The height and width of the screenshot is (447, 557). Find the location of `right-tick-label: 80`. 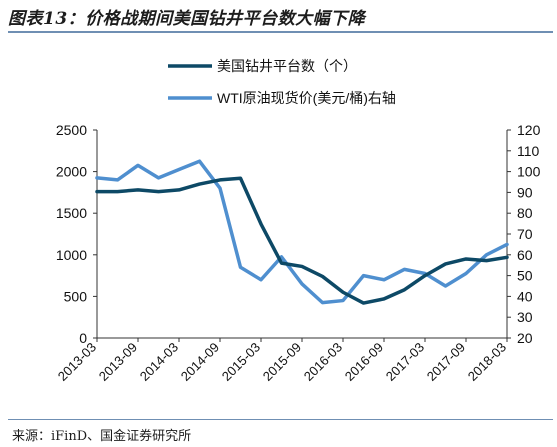

right-tick-label: 80 is located at coordinates (525, 213).